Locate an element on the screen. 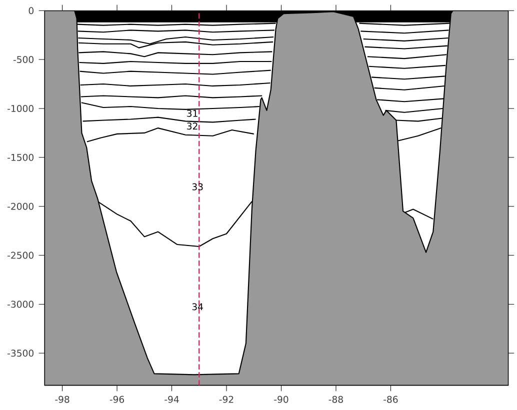  y-tick-label: -1000 is located at coordinates (21, 108).